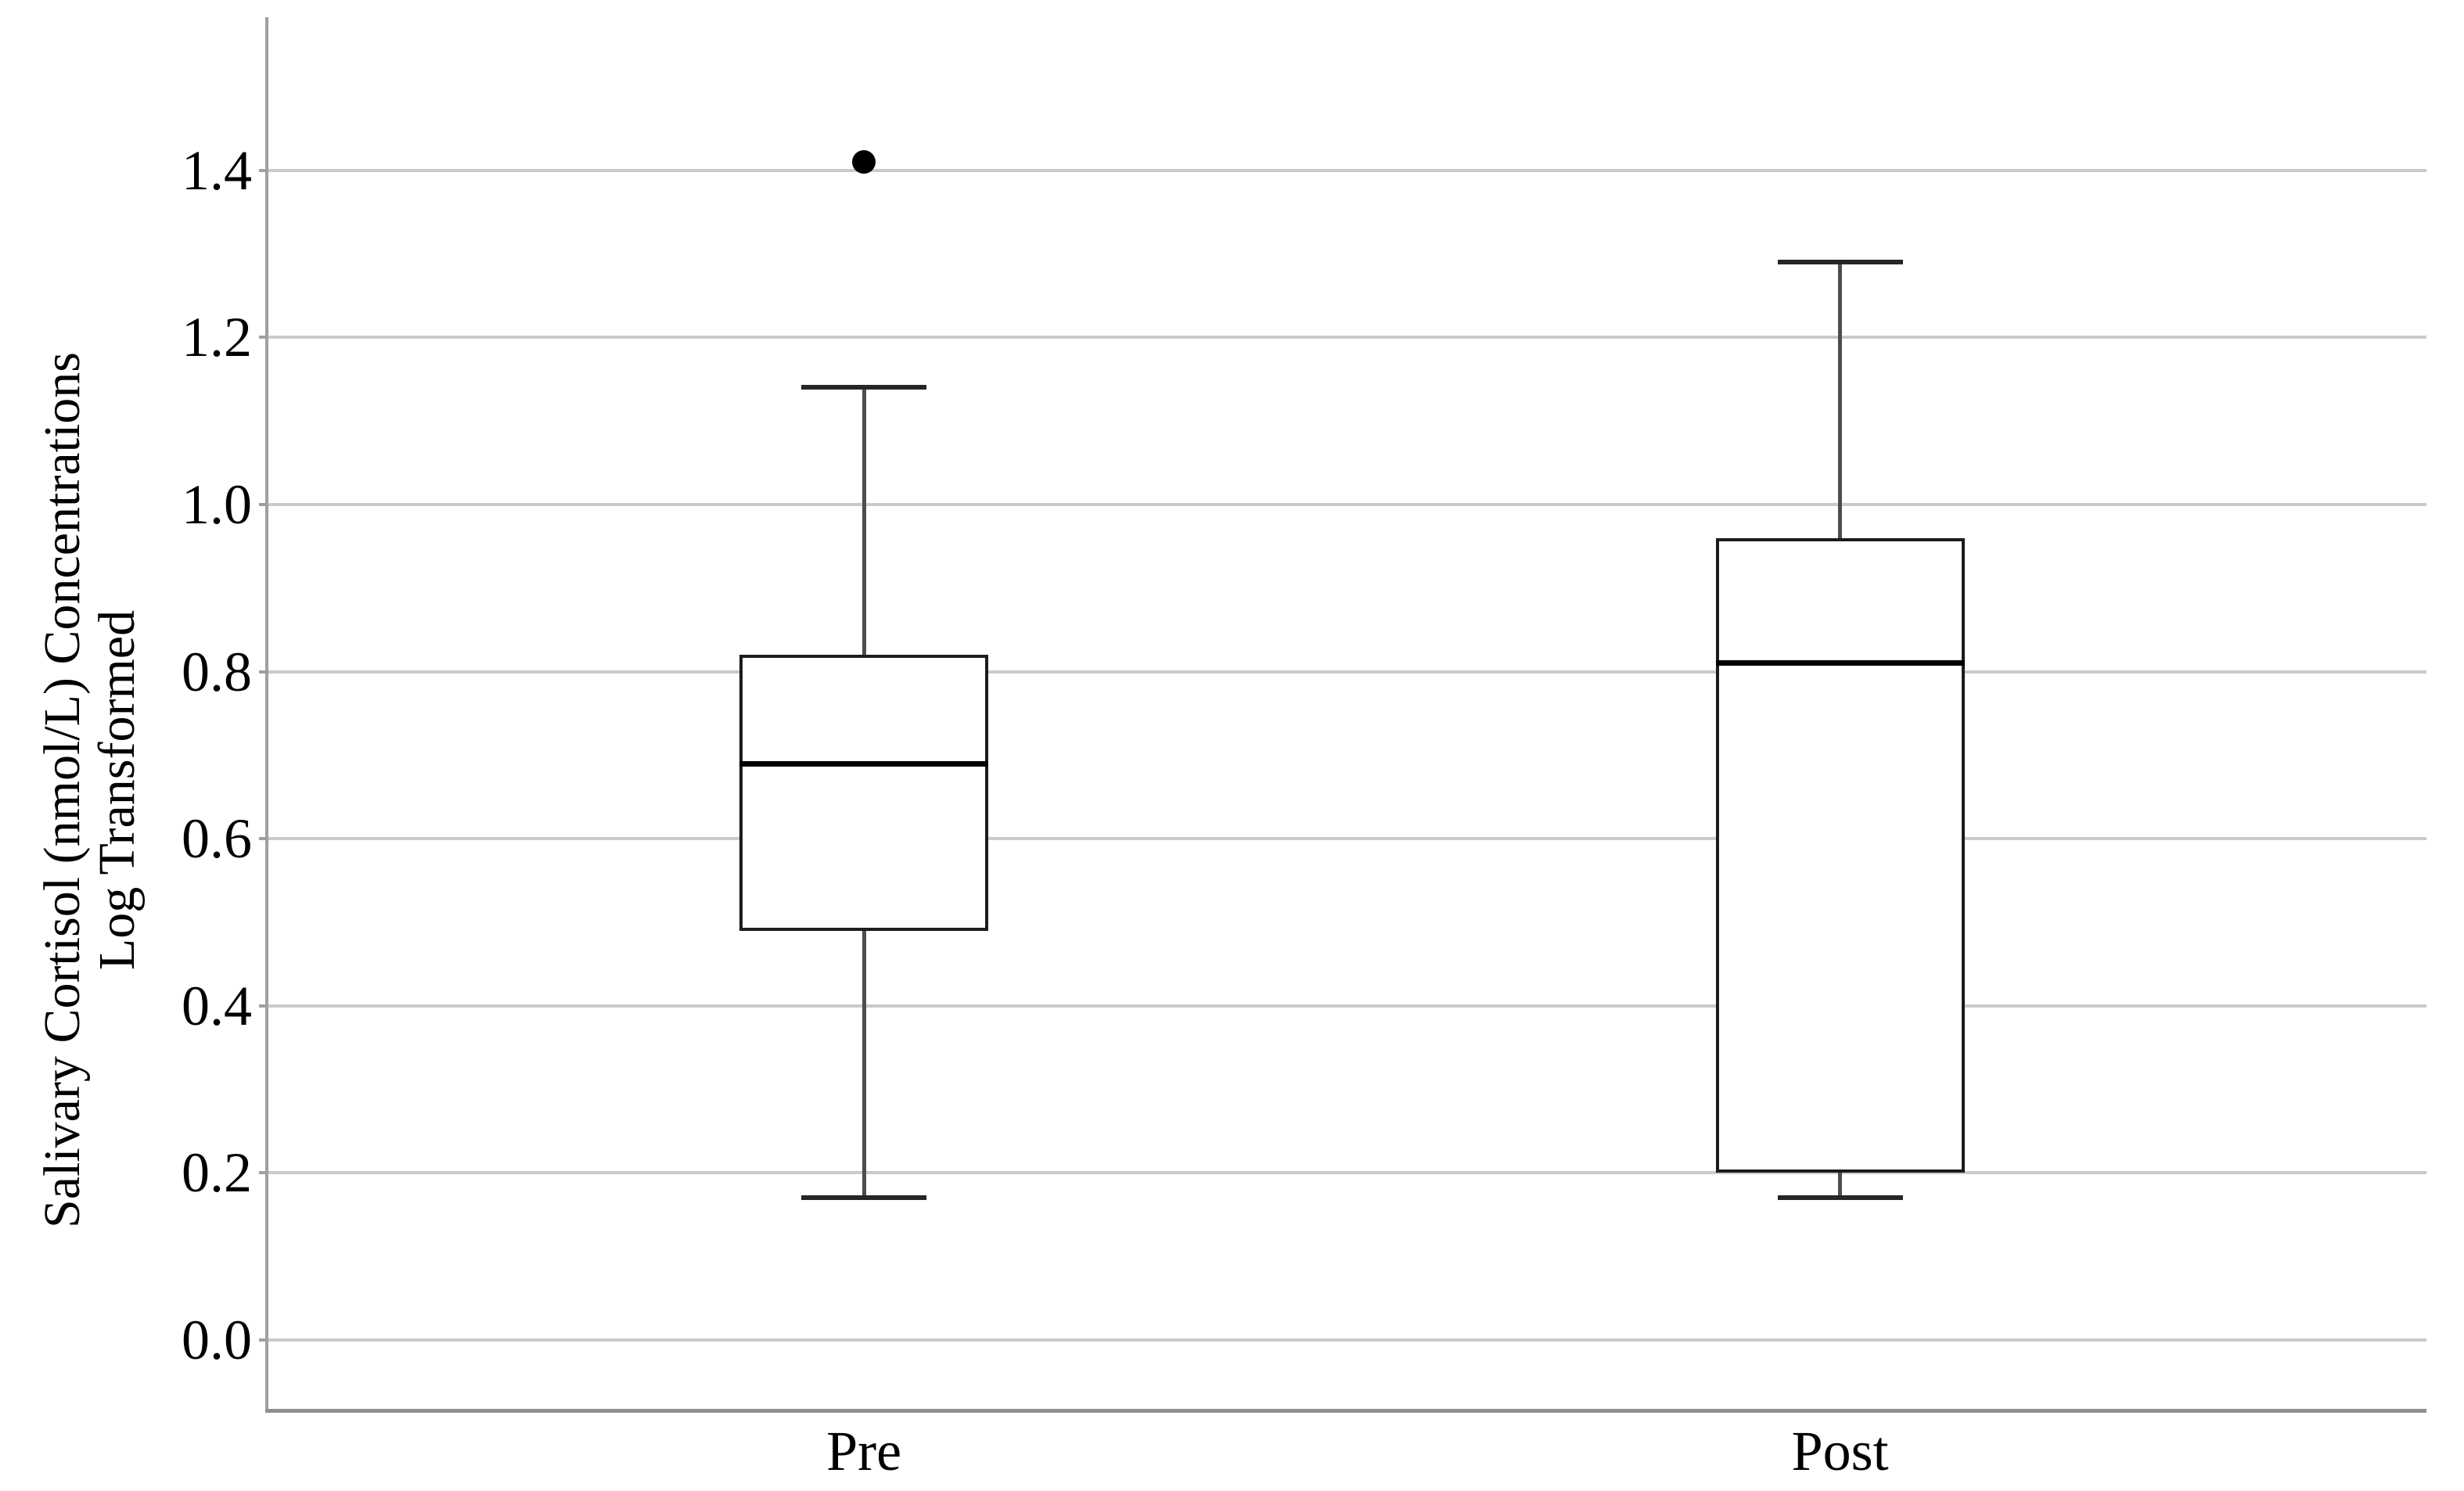 The height and width of the screenshot is (1491, 2464). What do you see at coordinates (1840, 855) in the screenshot?
I see `iqr-box-post` at bounding box center [1840, 855].